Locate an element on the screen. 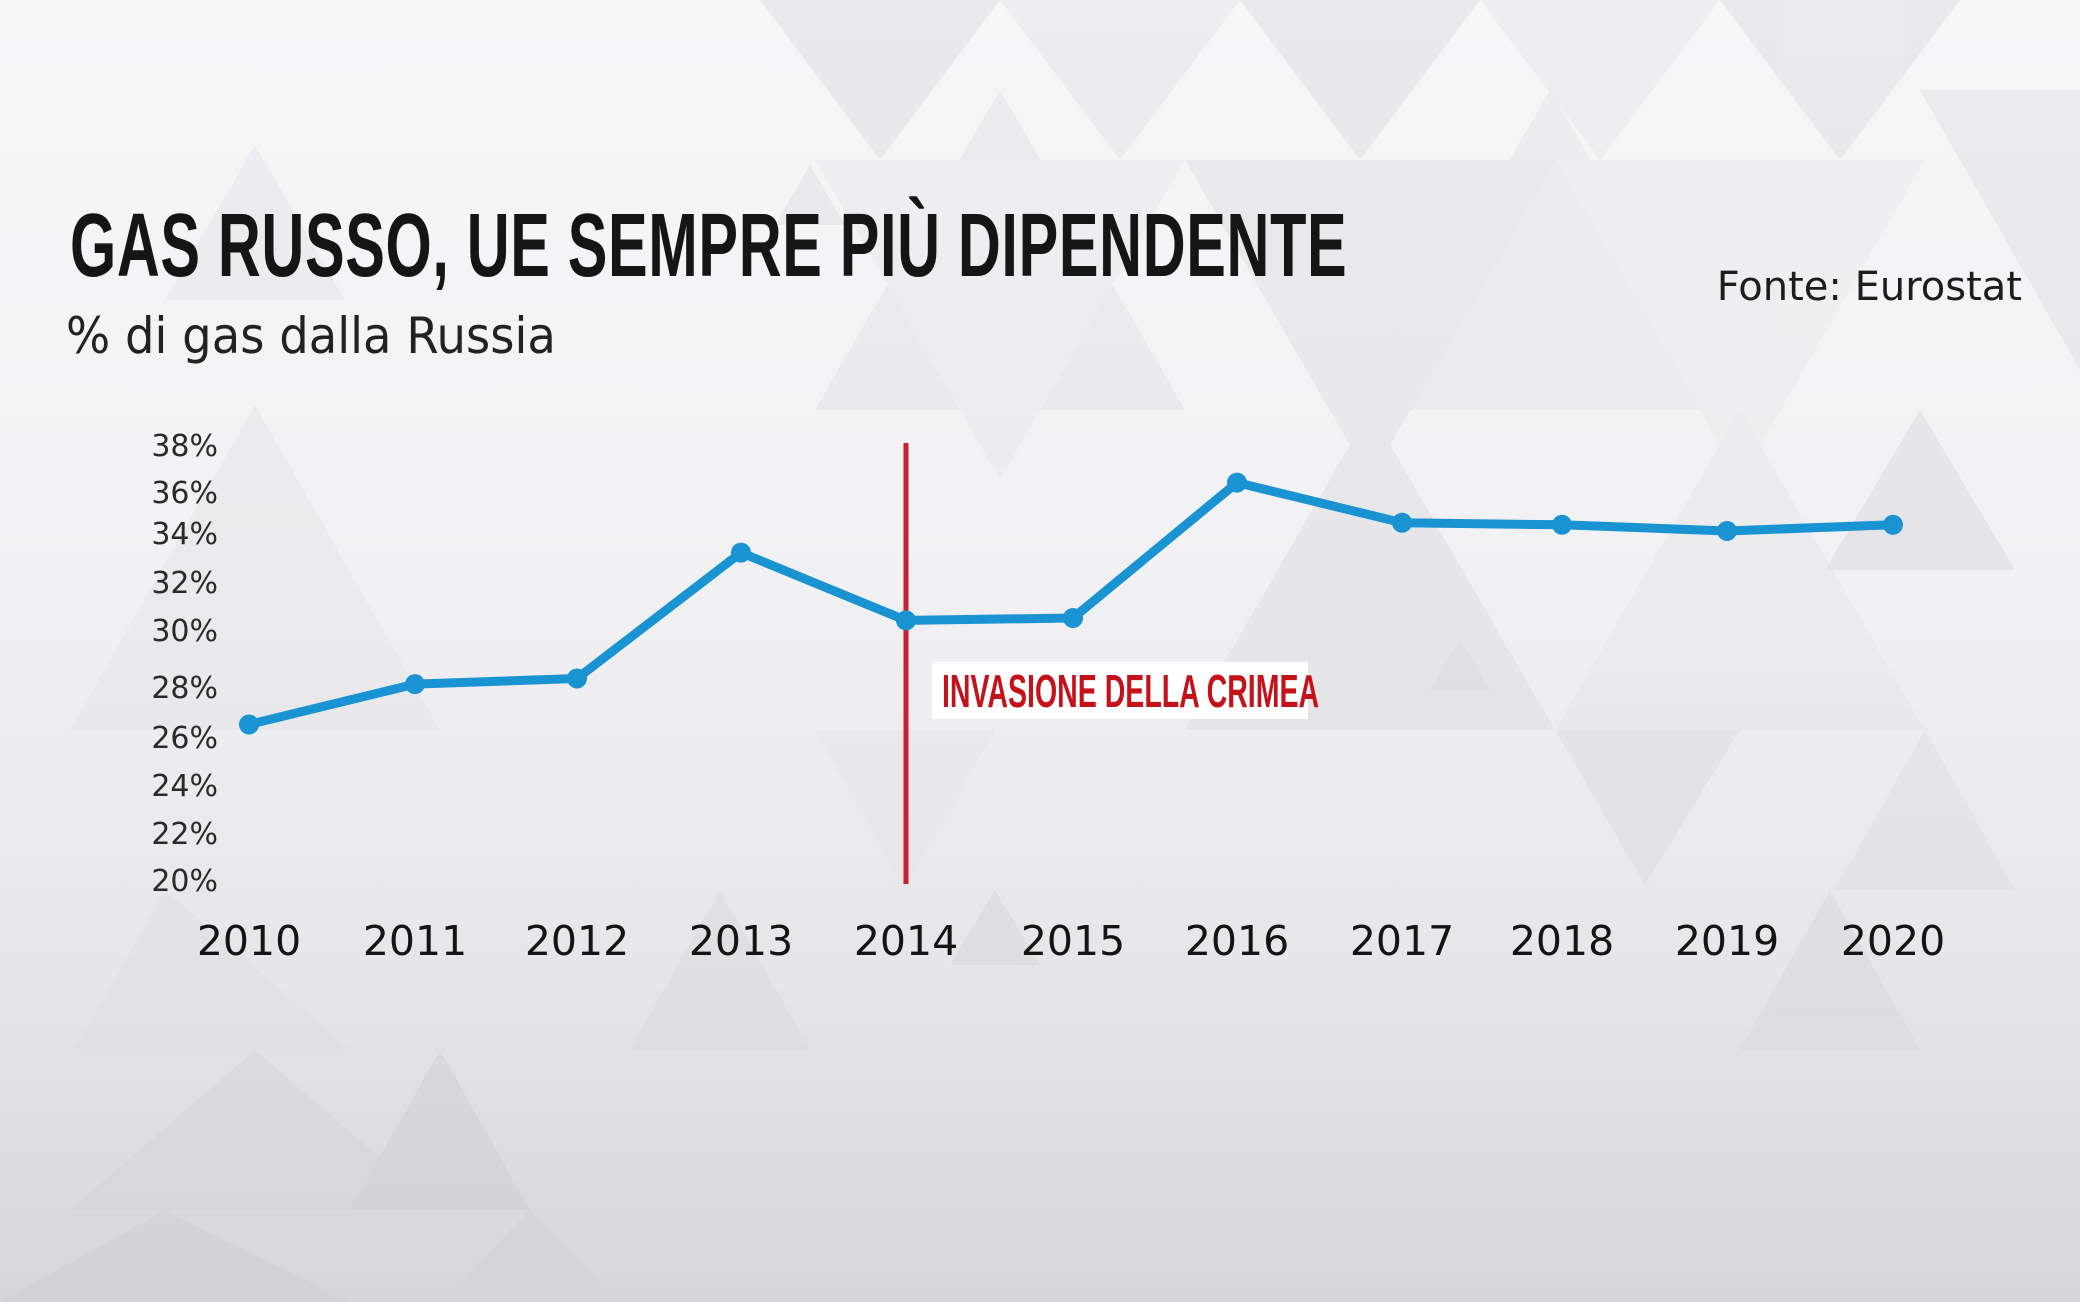 The width and height of the screenshot is (2080, 1302). y-axis: 38% 36% 34% 32% 30% 28% 26% 24% 22% 20% is located at coordinates (184, 664).